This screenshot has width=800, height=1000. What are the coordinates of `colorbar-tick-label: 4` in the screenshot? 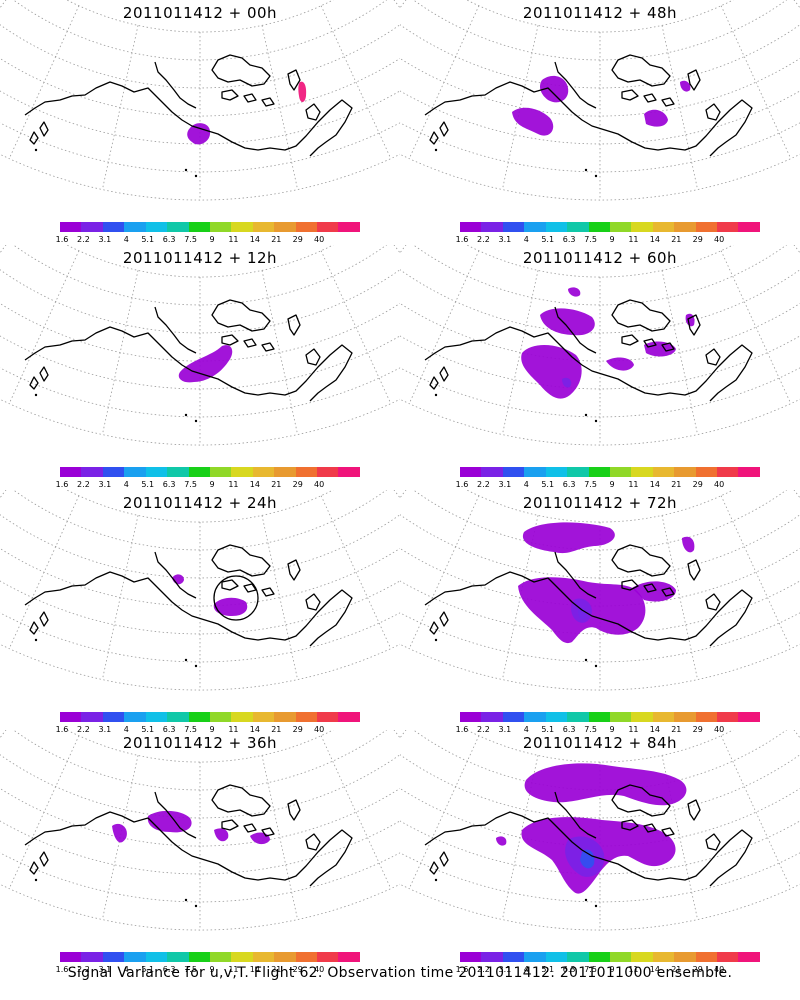 It's located at (126, 239).